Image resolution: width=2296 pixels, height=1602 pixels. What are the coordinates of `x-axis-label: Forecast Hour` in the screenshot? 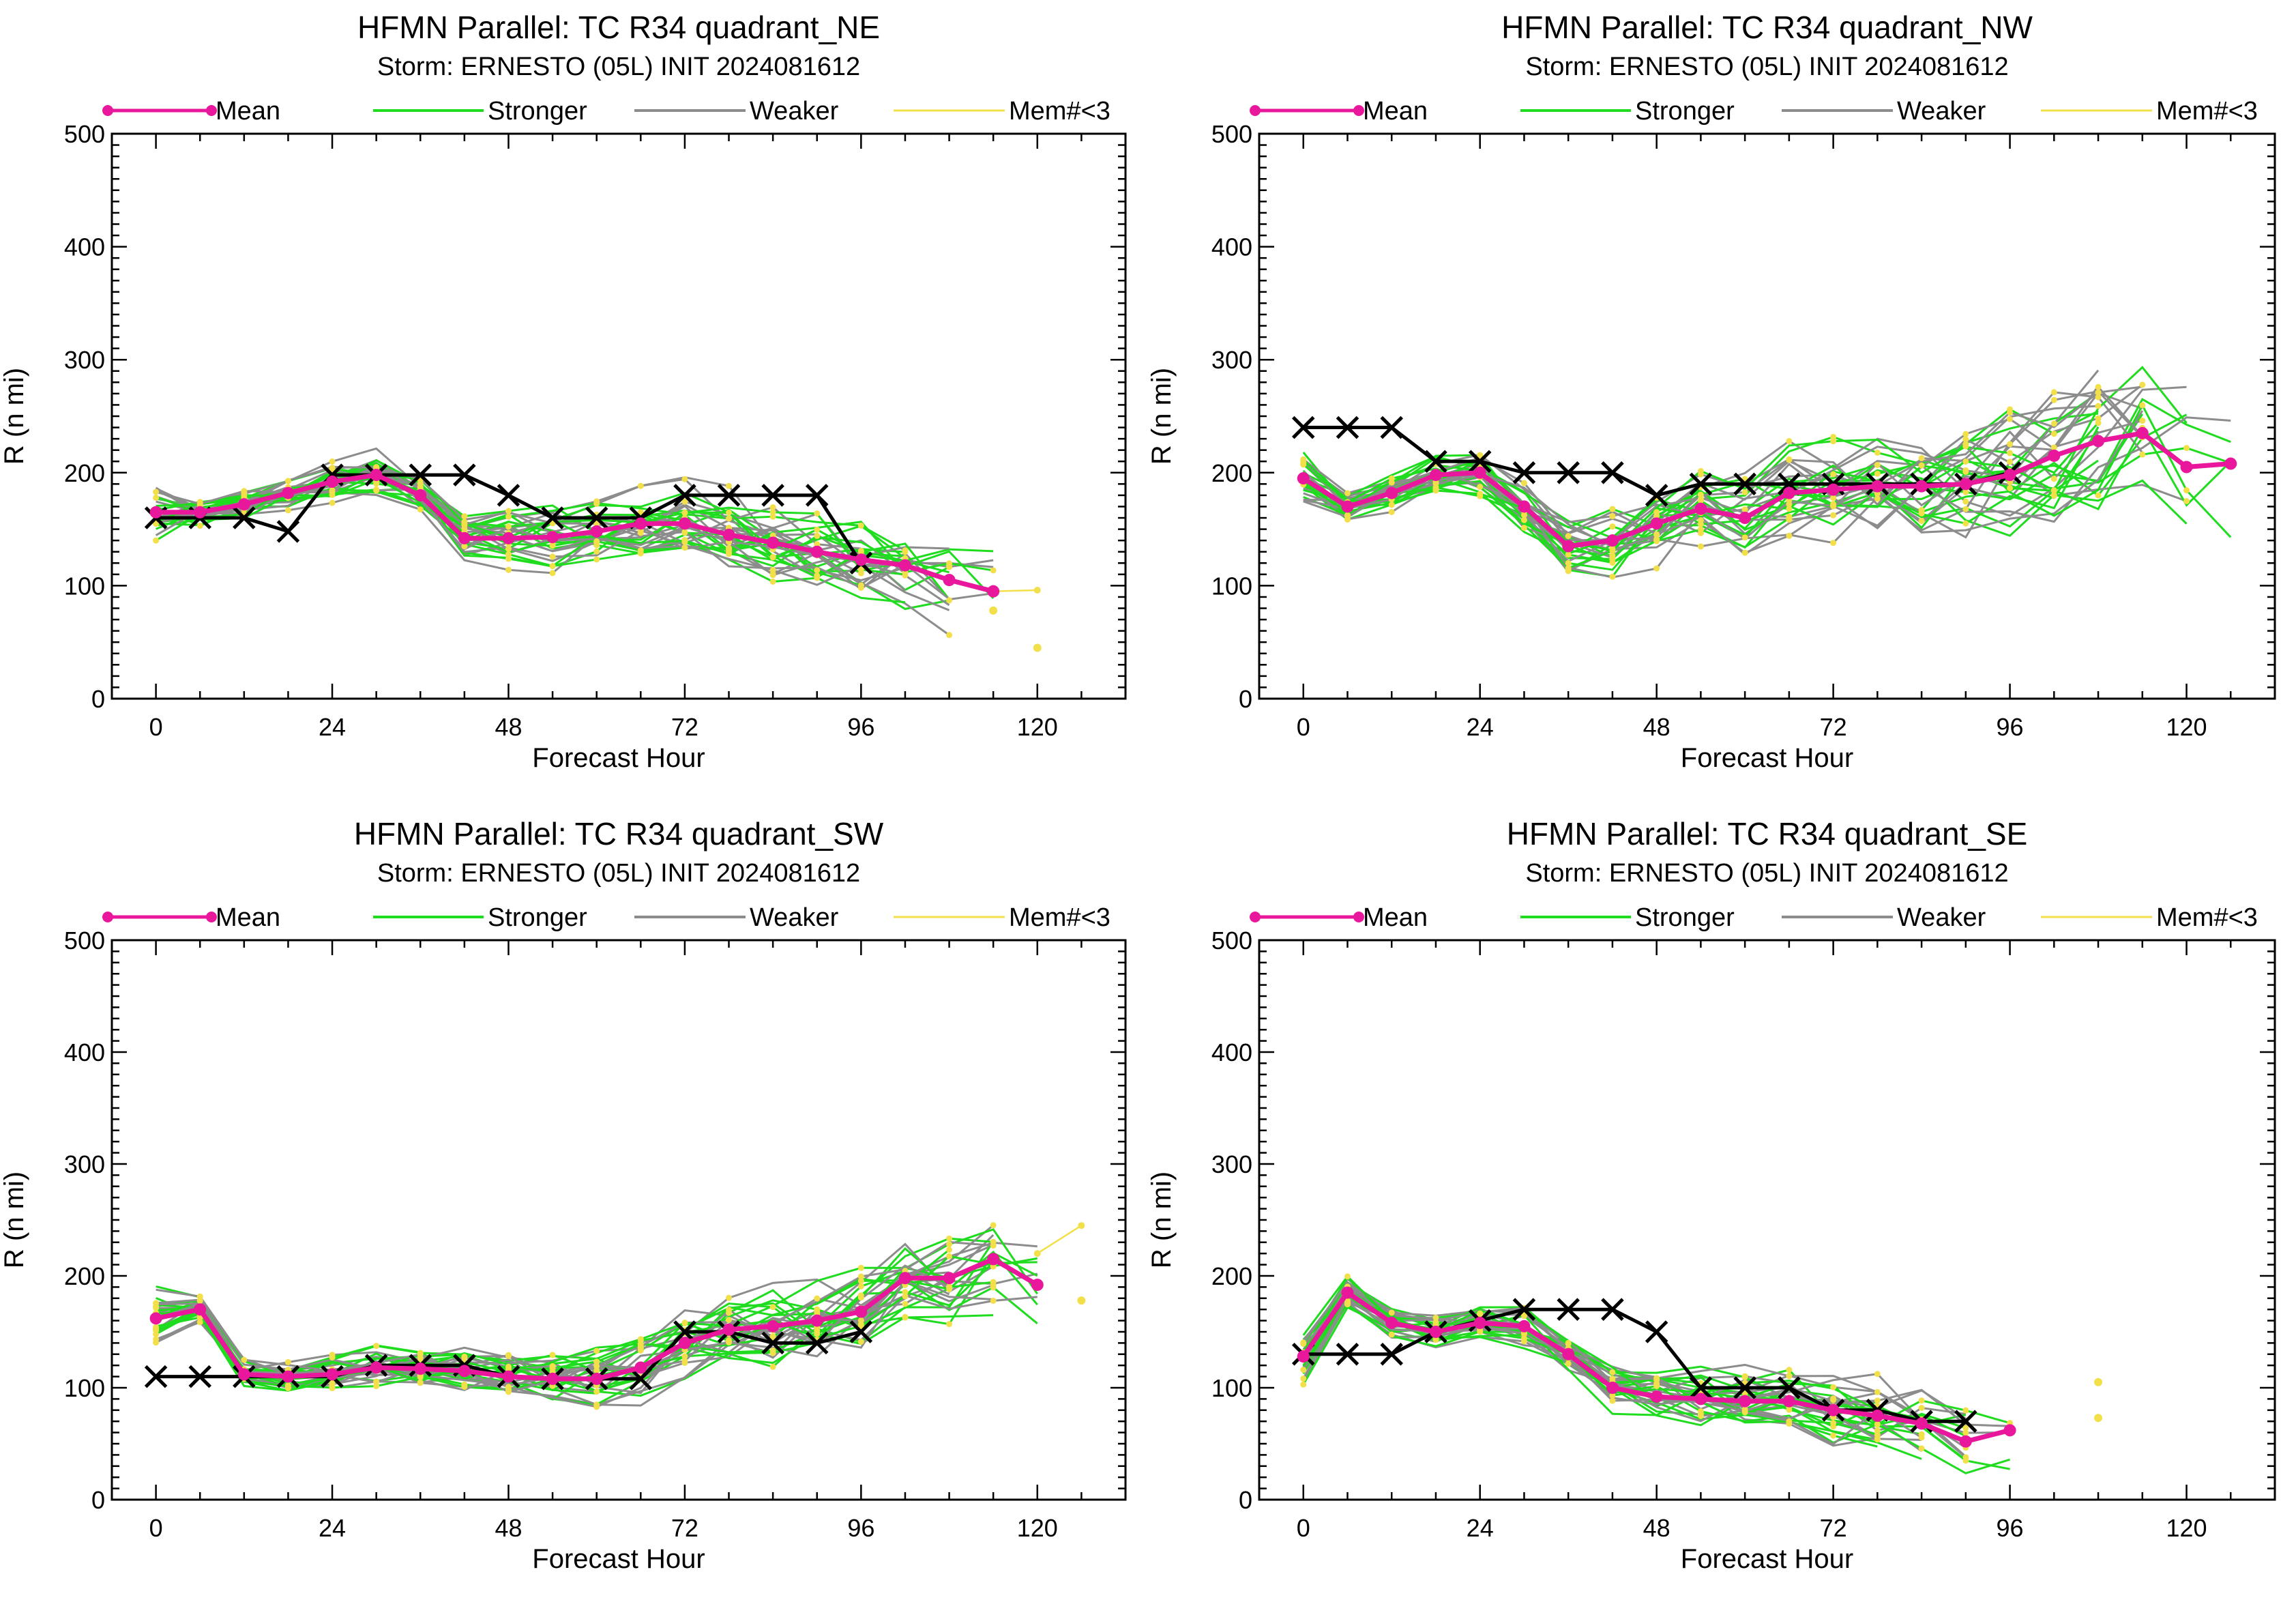 It's located at (1767, 758).